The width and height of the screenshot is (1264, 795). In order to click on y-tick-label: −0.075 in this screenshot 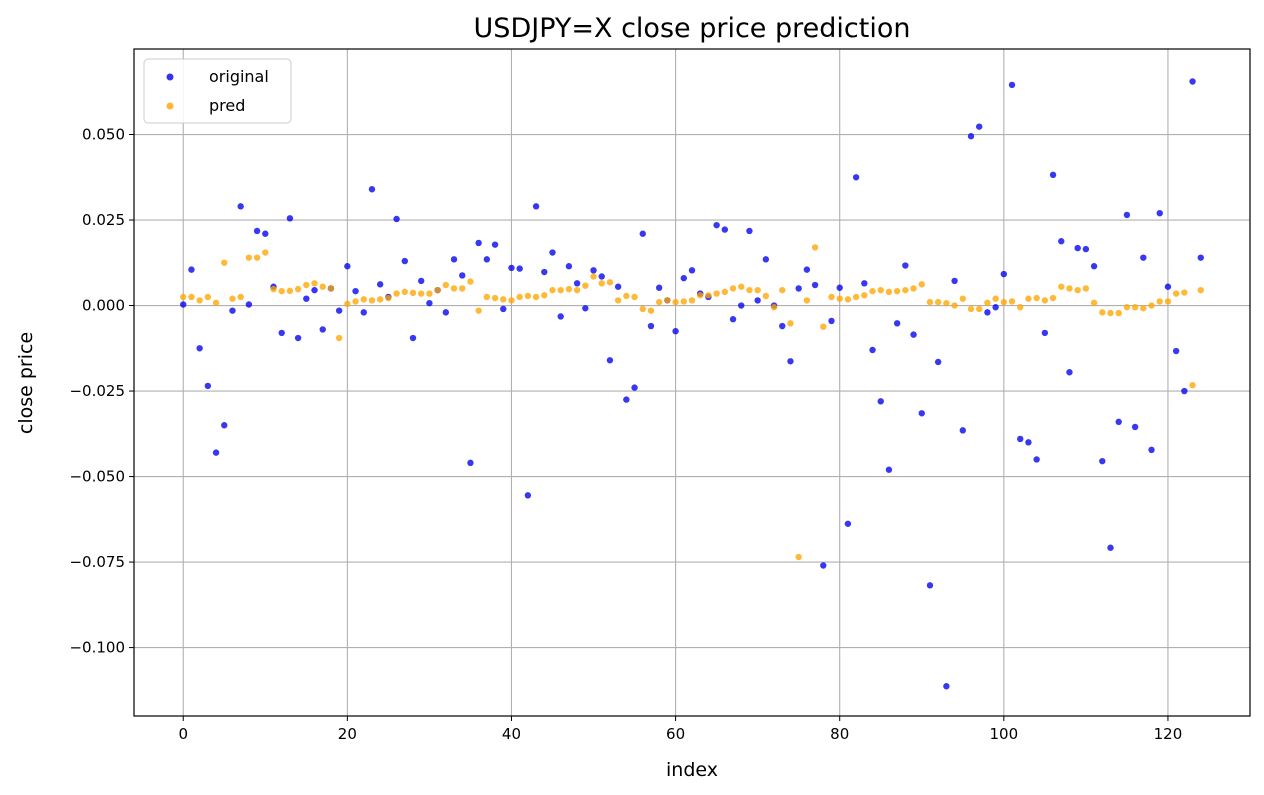, I will do `click(97, 562)`.